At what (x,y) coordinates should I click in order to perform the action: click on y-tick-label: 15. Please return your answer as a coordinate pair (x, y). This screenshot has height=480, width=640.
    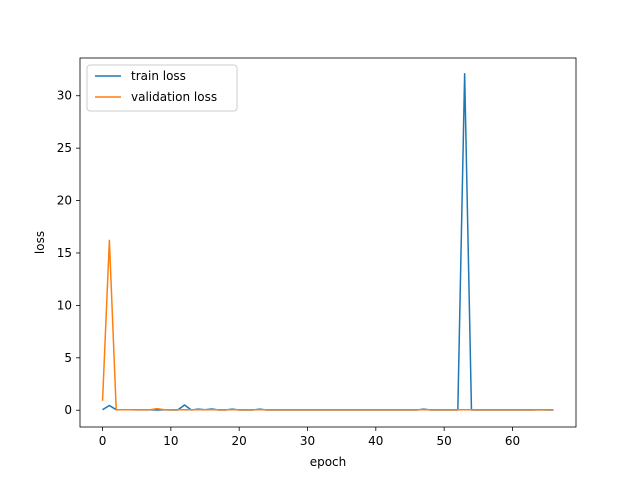
    Looking at the image, I should click on (64, 253).